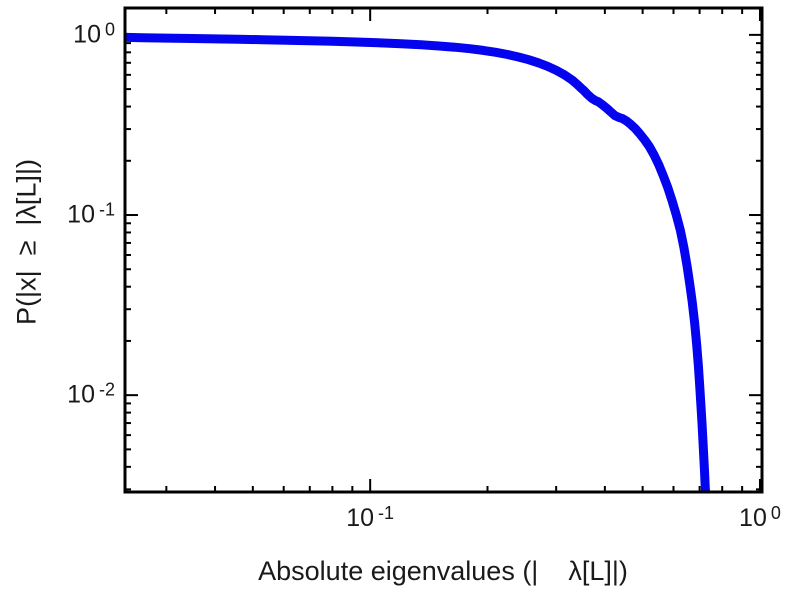 Image resolution: width=786 pixels, height=600 pixels. I want to click on tick-exponent: -2, so click(106, 389).